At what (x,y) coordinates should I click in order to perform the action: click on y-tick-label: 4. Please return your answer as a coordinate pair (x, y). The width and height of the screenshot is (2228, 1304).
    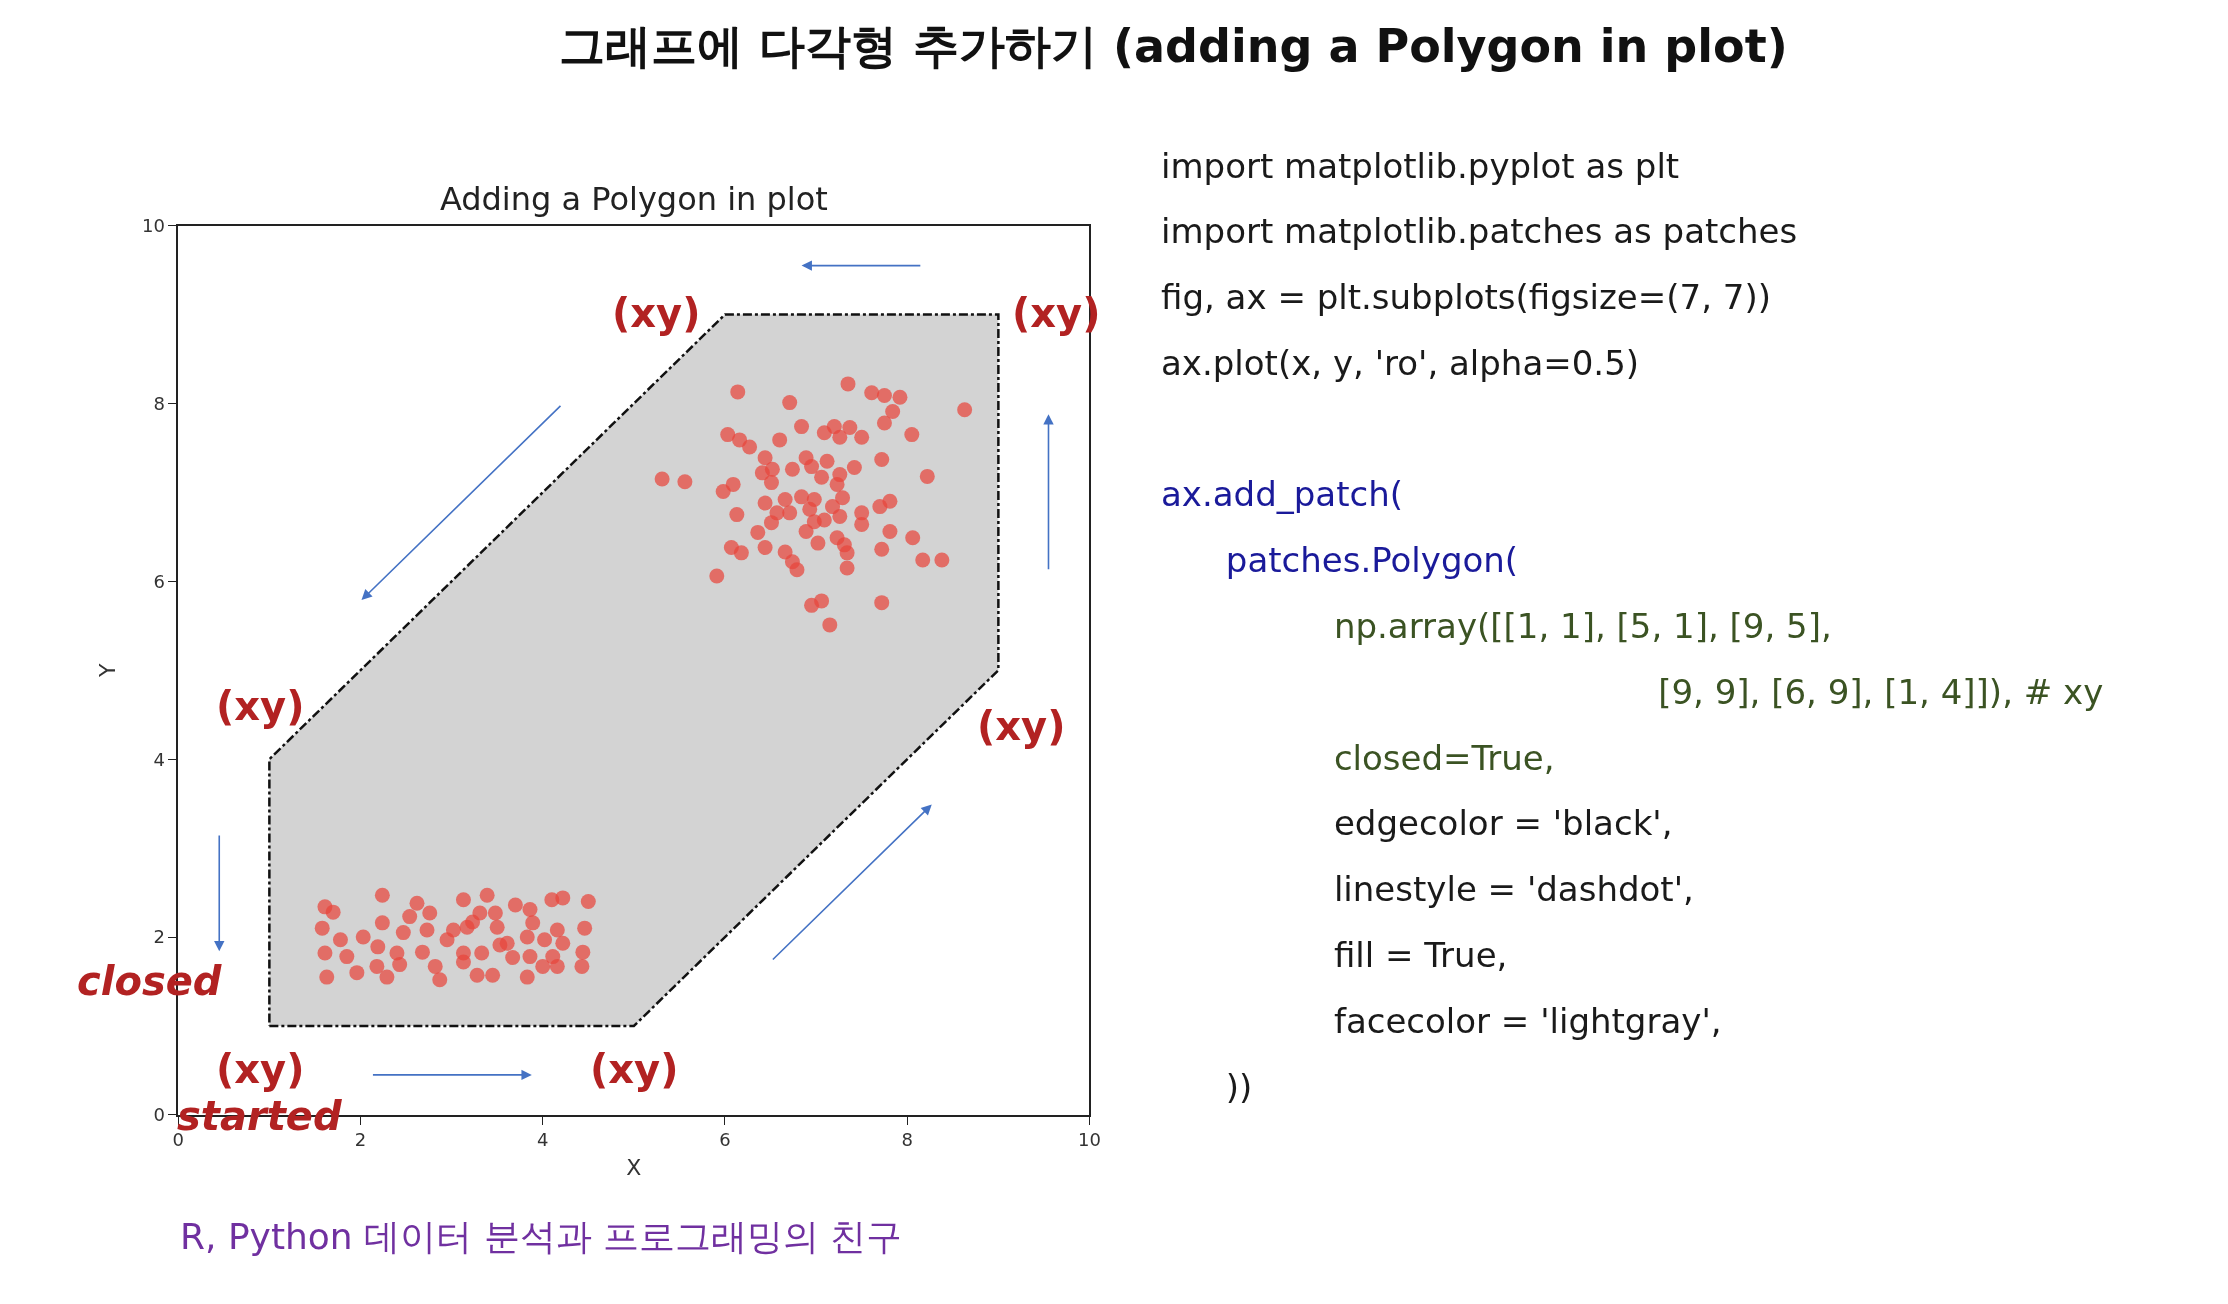
    Looking at the image, I should click on (159, 759).